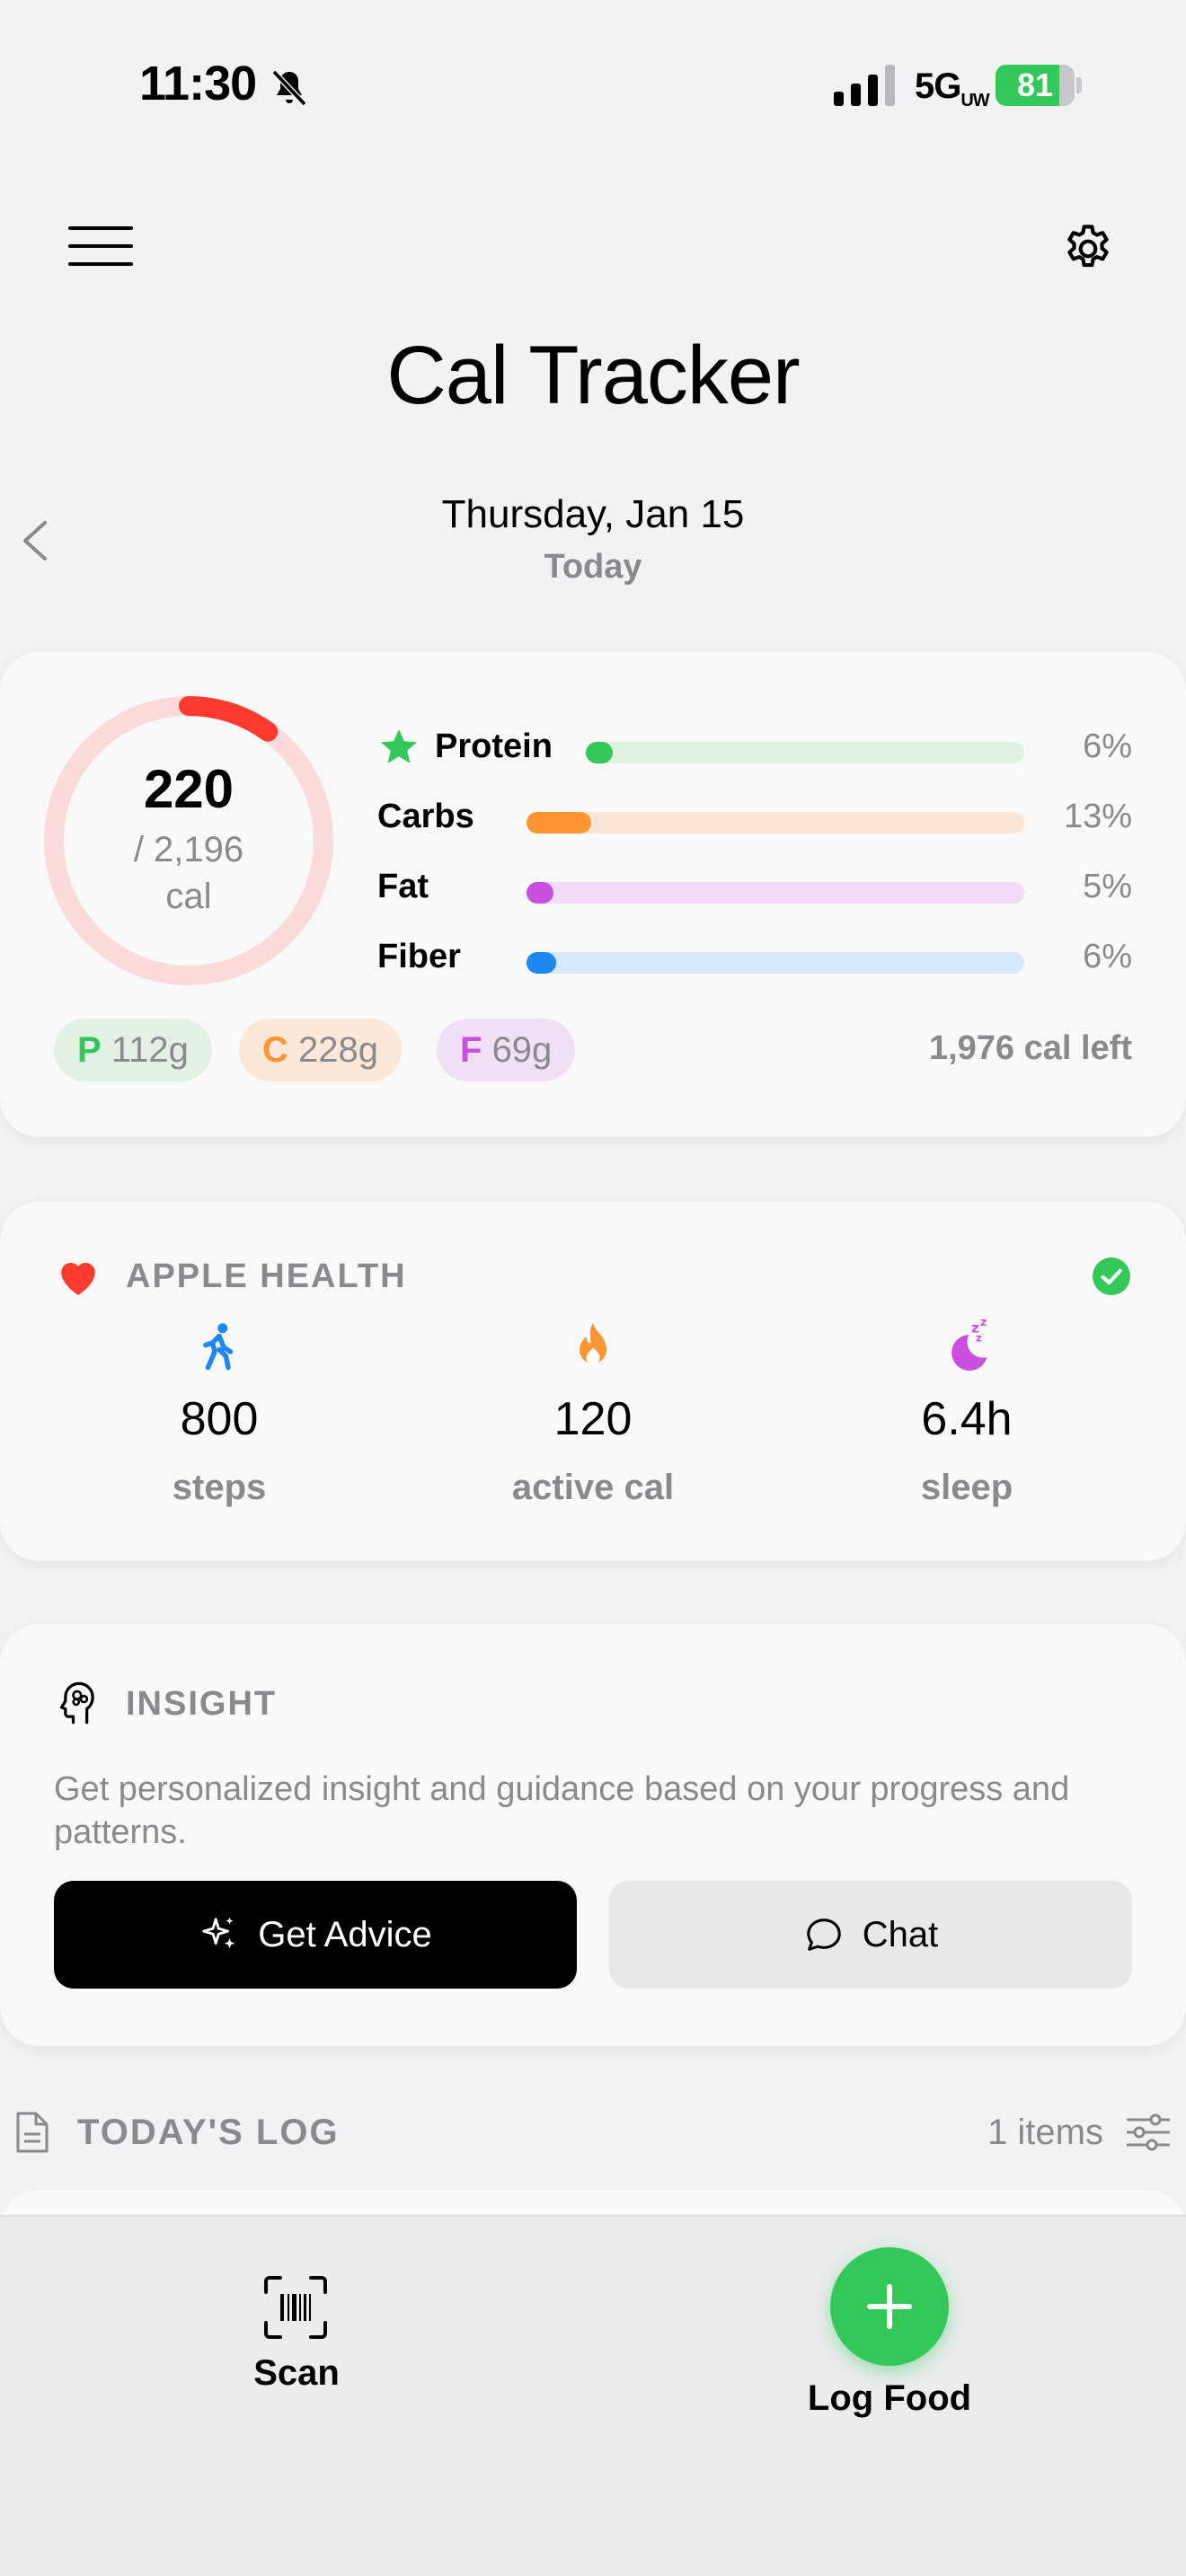  Describe the element at coordinates (320, 1050) in the screenshot. I see `carbs-grams-pill: C 228g` at that location.